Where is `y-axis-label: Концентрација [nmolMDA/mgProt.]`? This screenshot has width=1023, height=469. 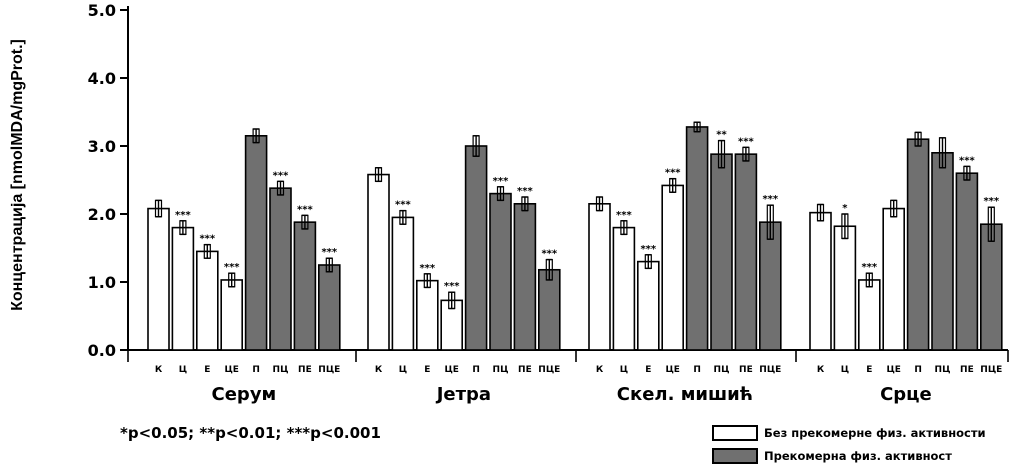
y-axis-label: Концентрација [nmolMDA/mgProt.] is located at coordinates (17, 175).